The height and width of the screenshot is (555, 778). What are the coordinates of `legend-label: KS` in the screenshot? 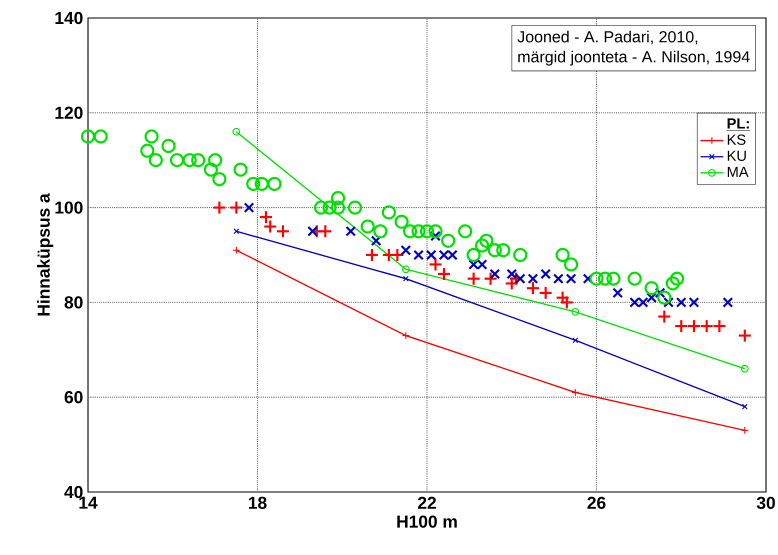 It's located at (737, 139).